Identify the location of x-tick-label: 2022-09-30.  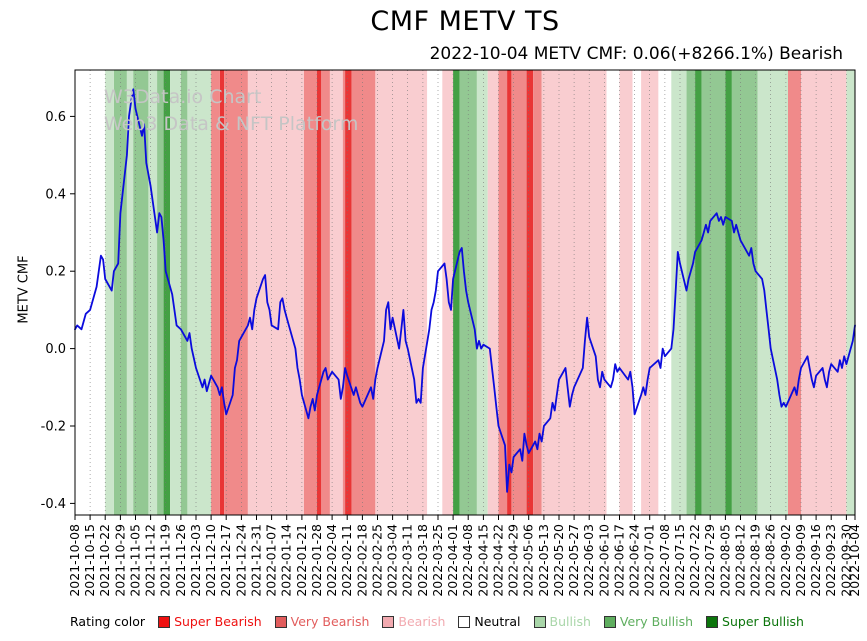
(845, 560).